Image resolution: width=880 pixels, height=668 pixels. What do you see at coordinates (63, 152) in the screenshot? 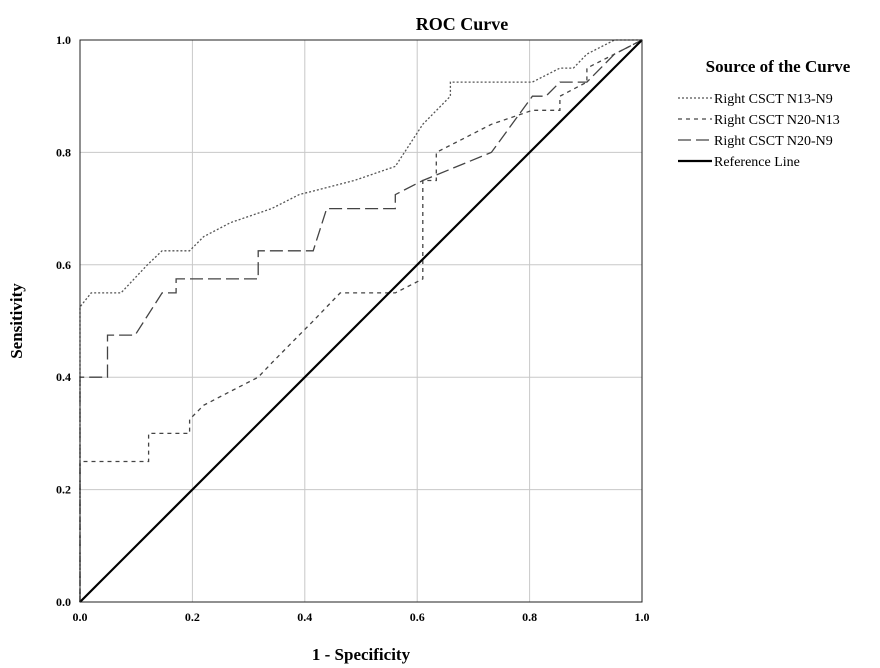
I see `y-tick-label-4: 0.8` at bounding box center [63, 152].